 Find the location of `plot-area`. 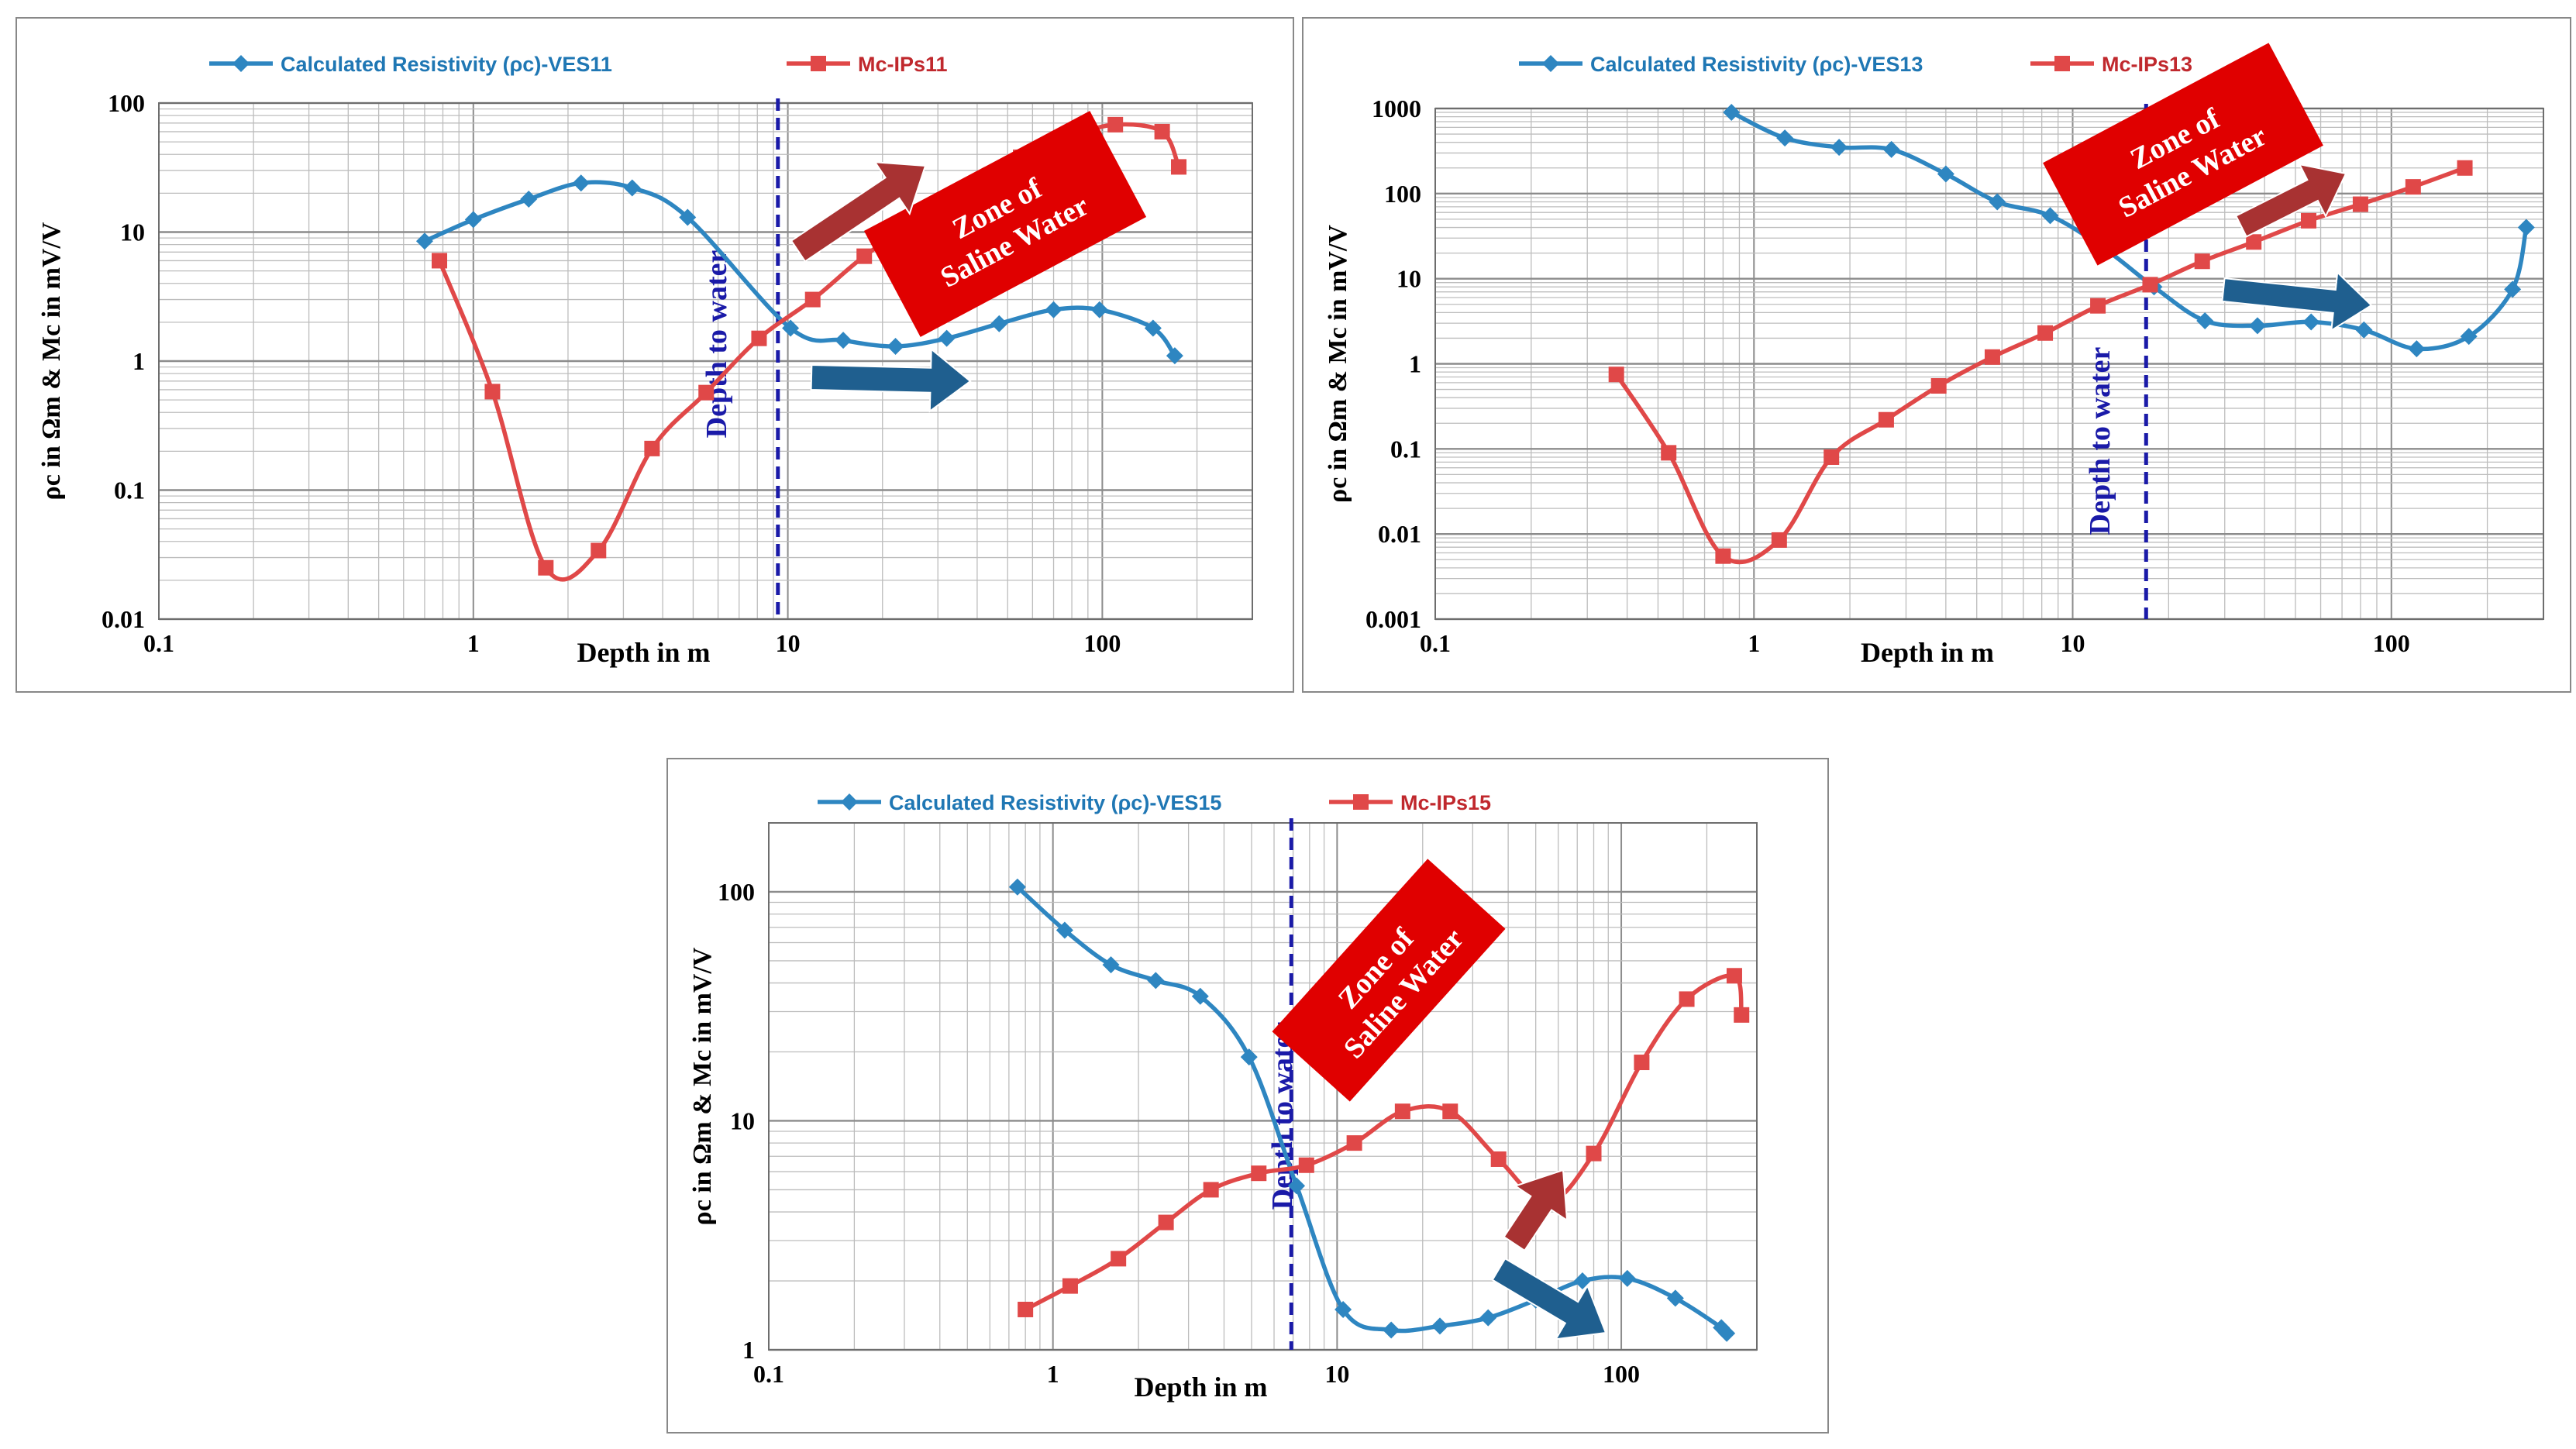

plot-area is located at coordinates (1263, 1086).